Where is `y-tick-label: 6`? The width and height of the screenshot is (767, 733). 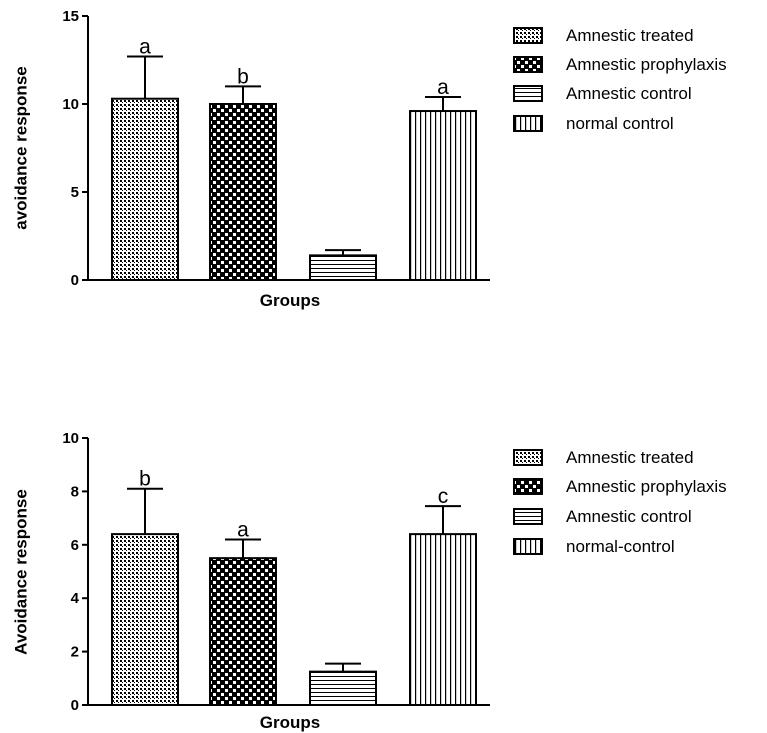
y-tick-label: 6 is located at coordinates (75, 545).